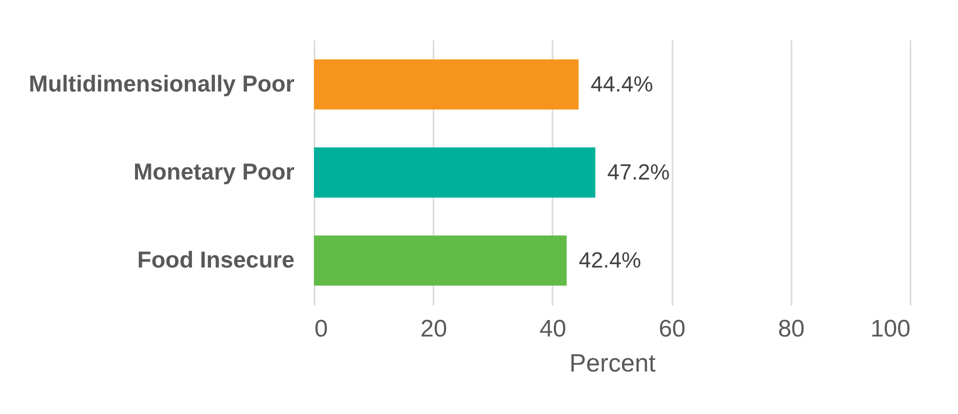 The image size is (958, 414). I want to click on x-tick-label: 20, so click(434, 329).